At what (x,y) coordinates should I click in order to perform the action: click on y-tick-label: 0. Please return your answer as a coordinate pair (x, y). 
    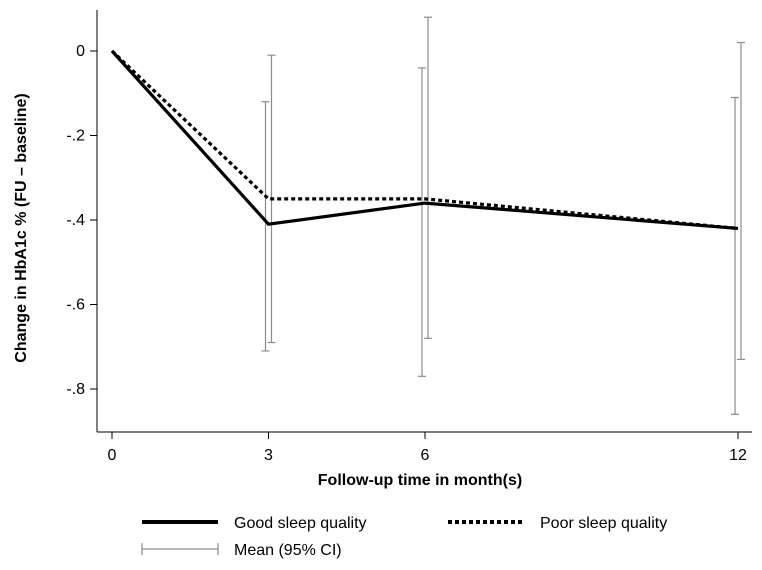
    Looking at the image, I should click on (80, 51).